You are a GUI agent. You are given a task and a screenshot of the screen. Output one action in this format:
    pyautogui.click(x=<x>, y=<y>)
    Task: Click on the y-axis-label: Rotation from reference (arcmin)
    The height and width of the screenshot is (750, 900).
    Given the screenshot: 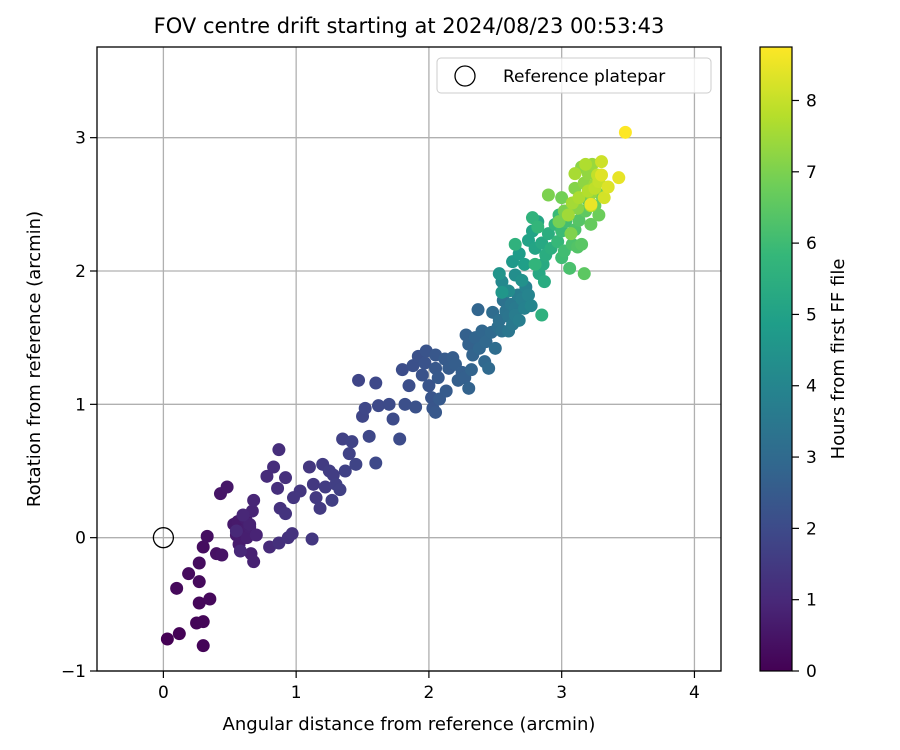 What is the action you would take?
    pyautogui.click(x=34, y=359)
    